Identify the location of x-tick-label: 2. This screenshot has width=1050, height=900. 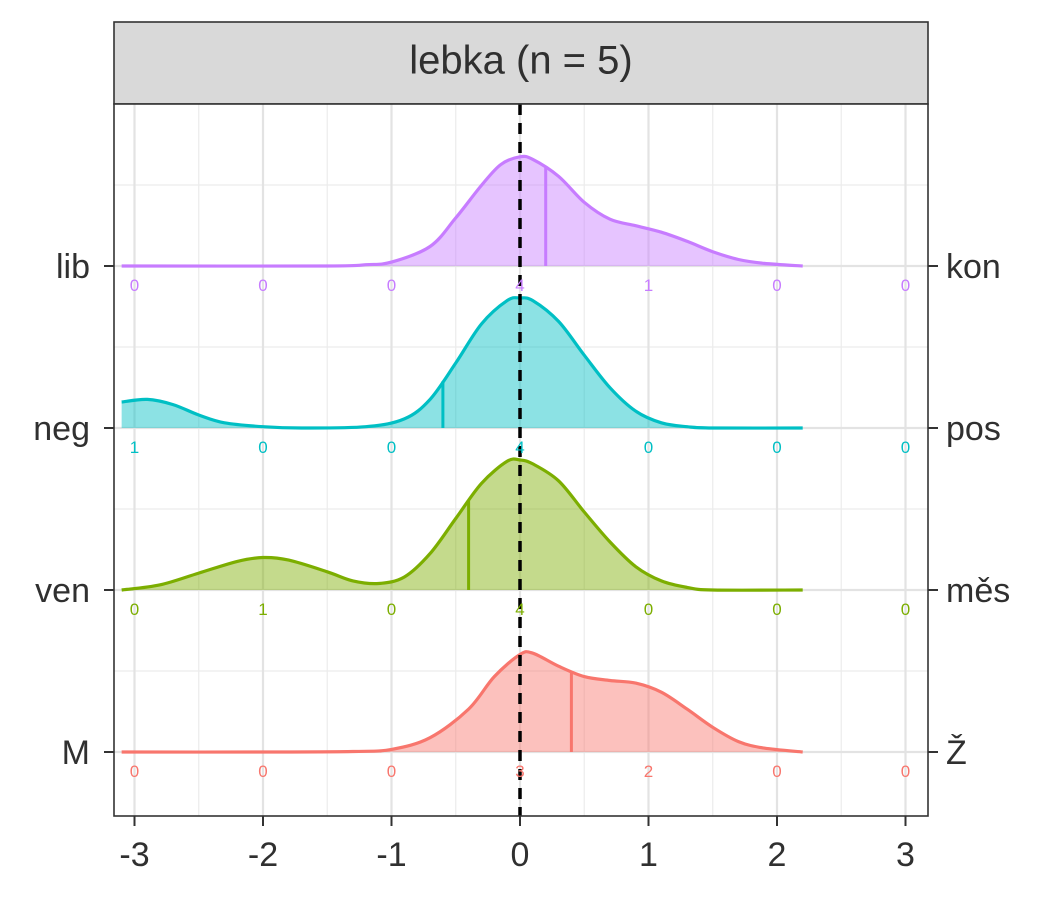
(777, 855).